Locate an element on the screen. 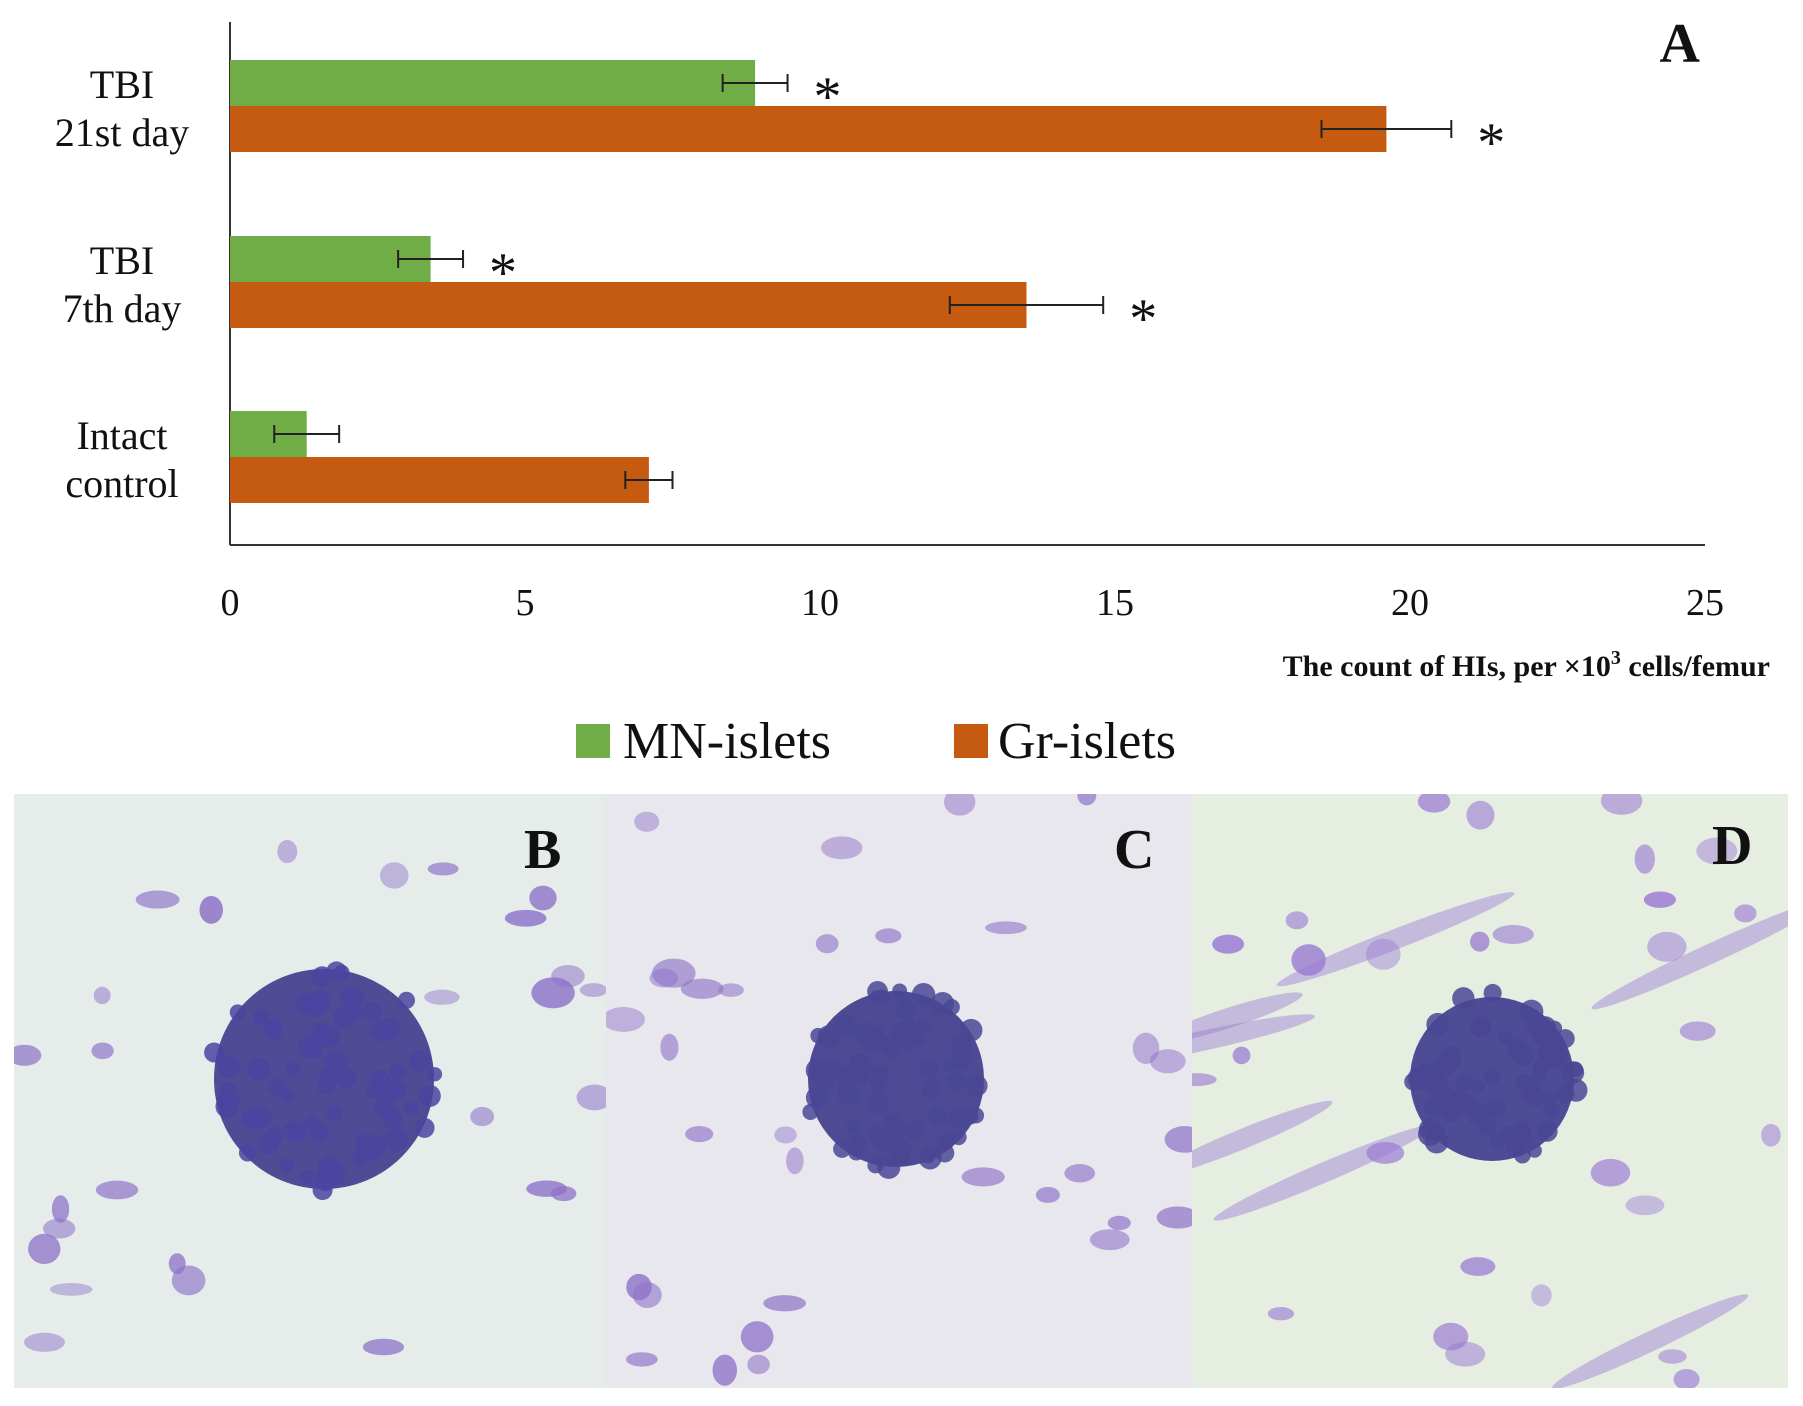 The image size is (1803, 1406). category-label: TBI 21st day is located at coordinates (122, 108).